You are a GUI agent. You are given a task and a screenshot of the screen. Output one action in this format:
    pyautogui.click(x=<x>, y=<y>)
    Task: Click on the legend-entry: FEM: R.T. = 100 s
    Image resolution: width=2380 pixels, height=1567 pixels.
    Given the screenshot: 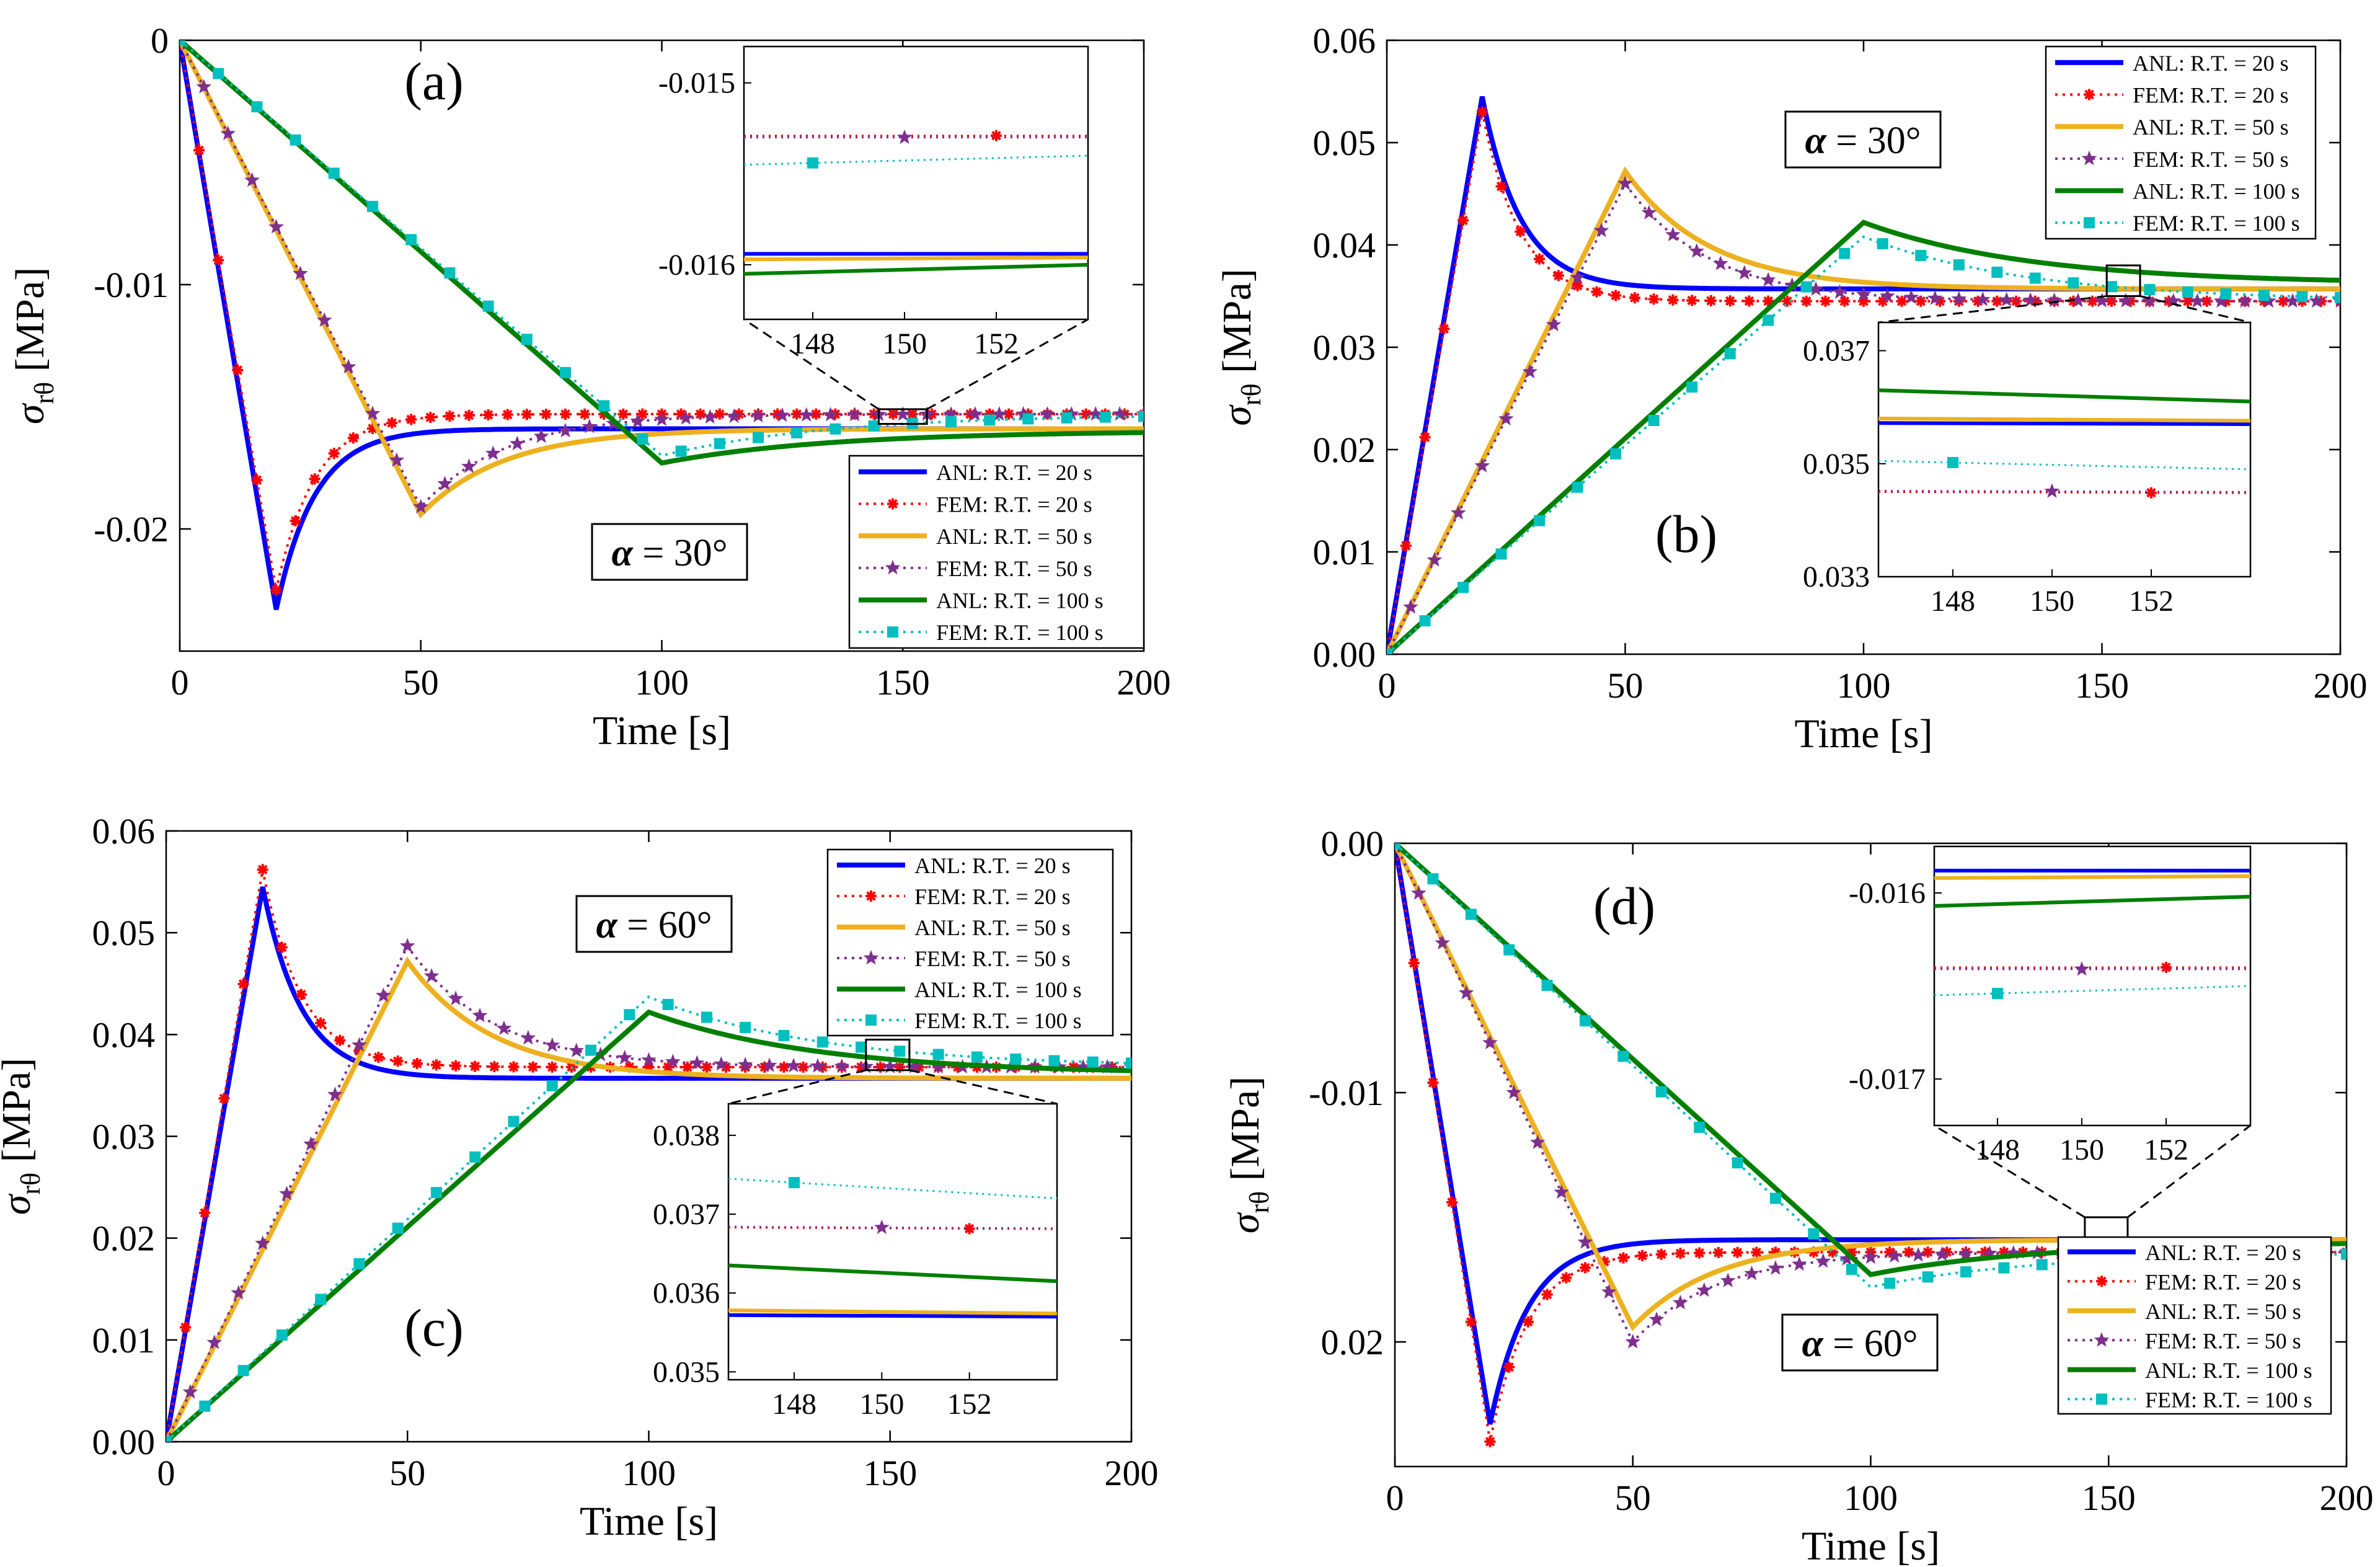 What is the action you would take?
    pyautogui.click(x=1020, y=632)
    